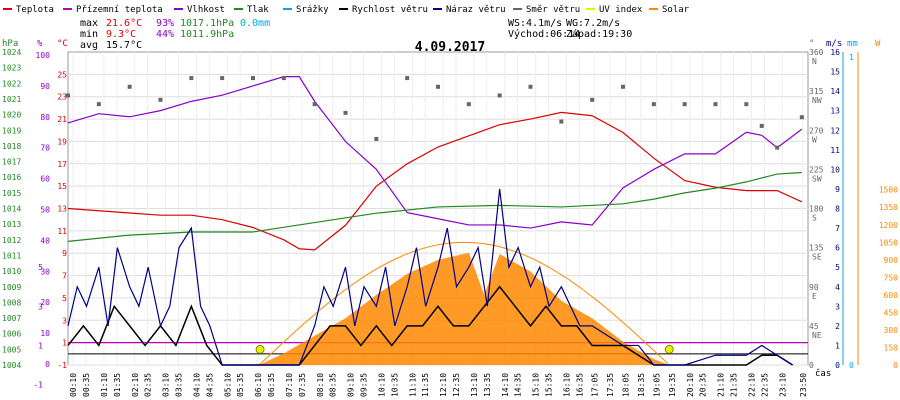  Describe the element at coordinates (333, 385) in the screenshot. I see `time-tick: 08:35` at that location.